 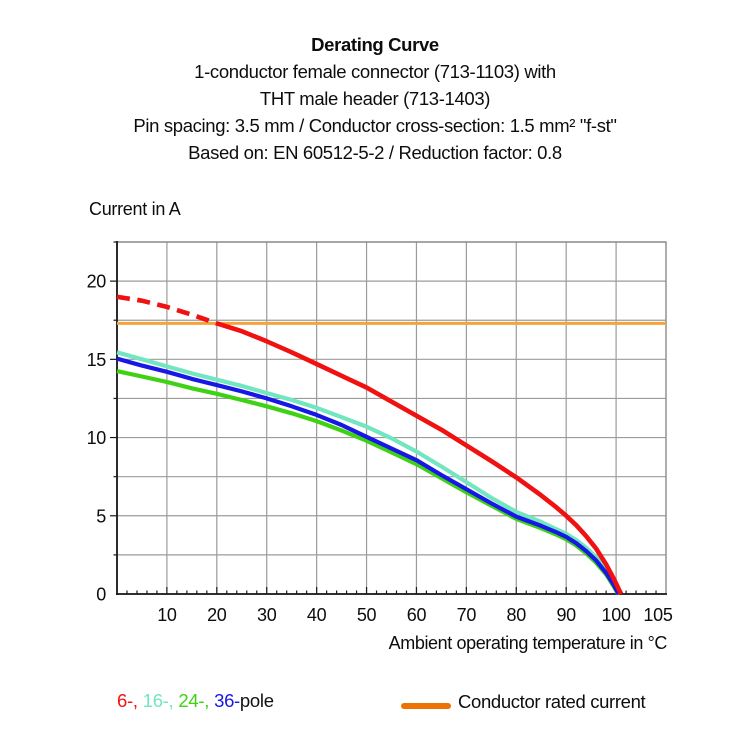 I want to click on rated-current-legend-label: Conductor rated current, so click(x=552, y=701).